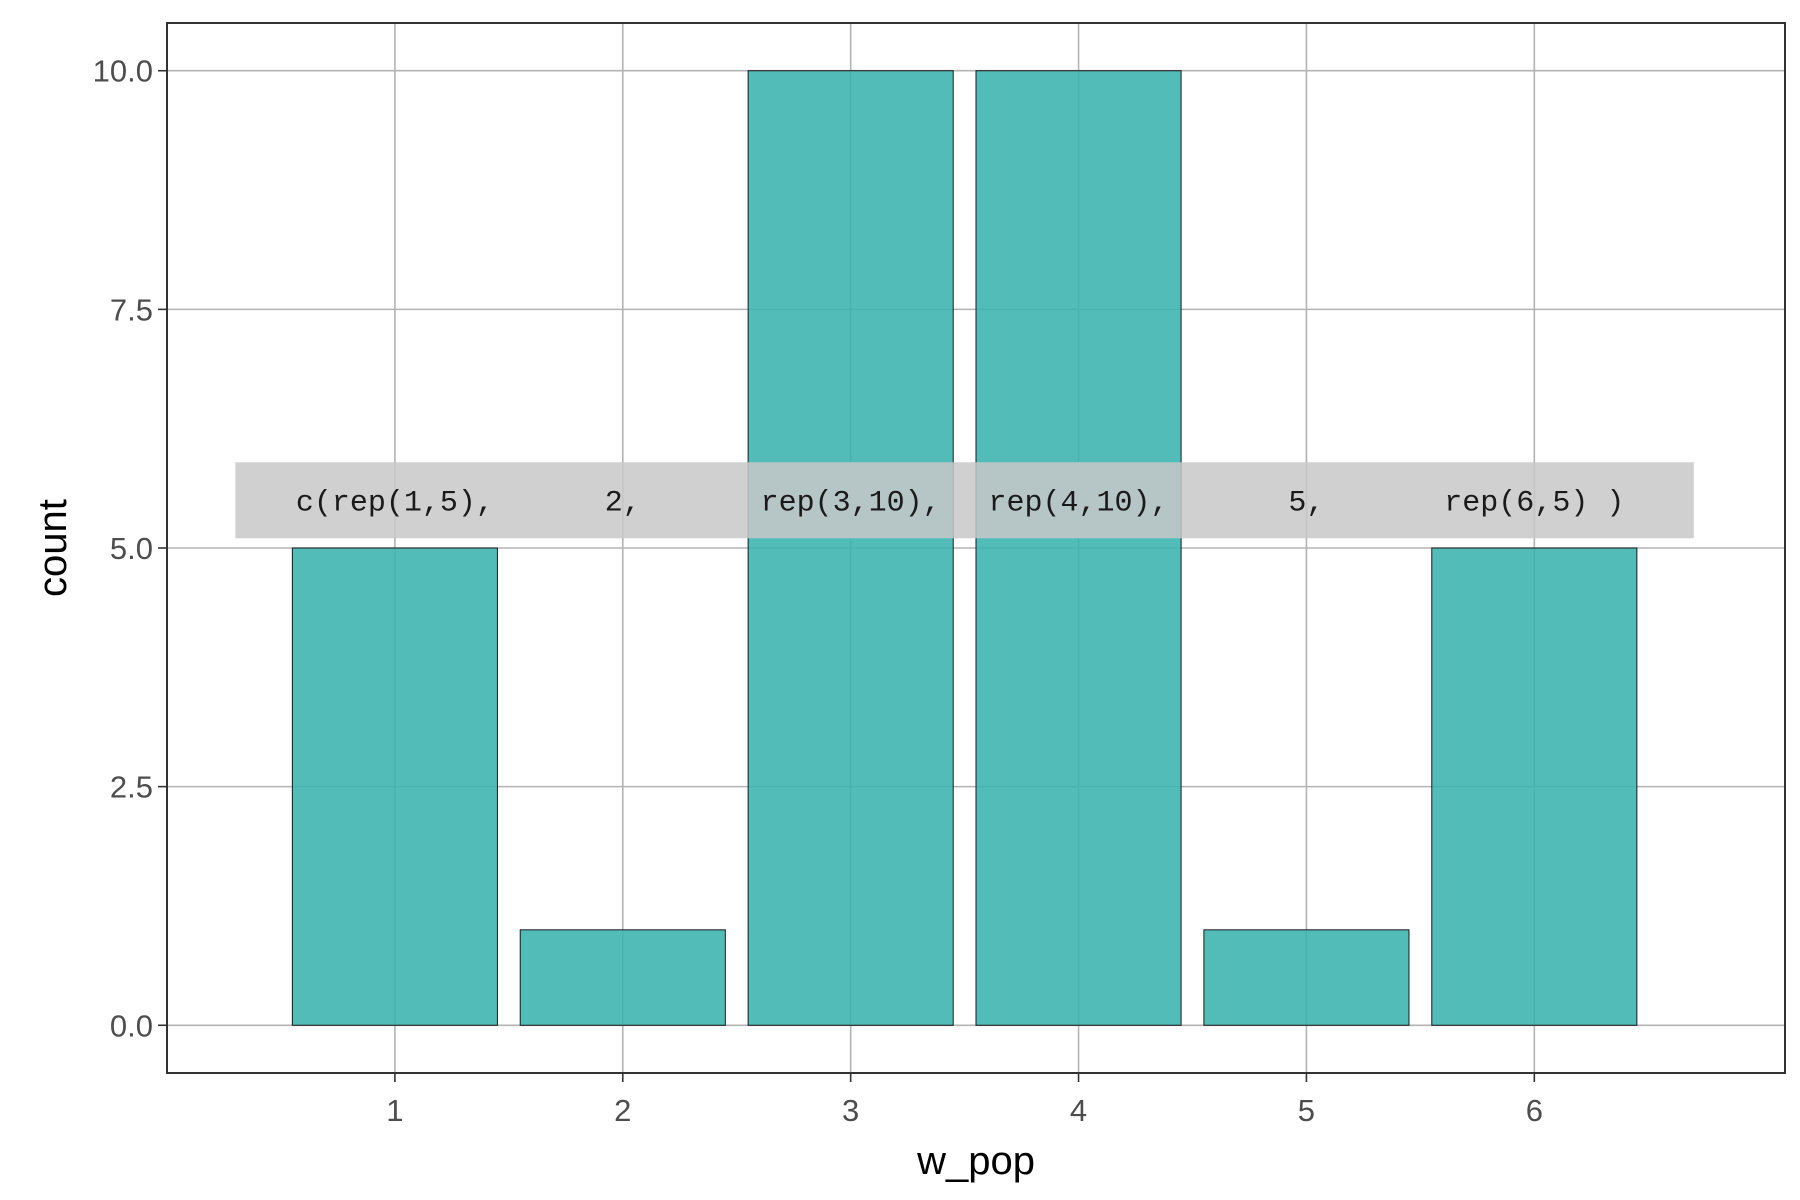  I want to click on x-tick-label: 6, so click(1534, 1110).